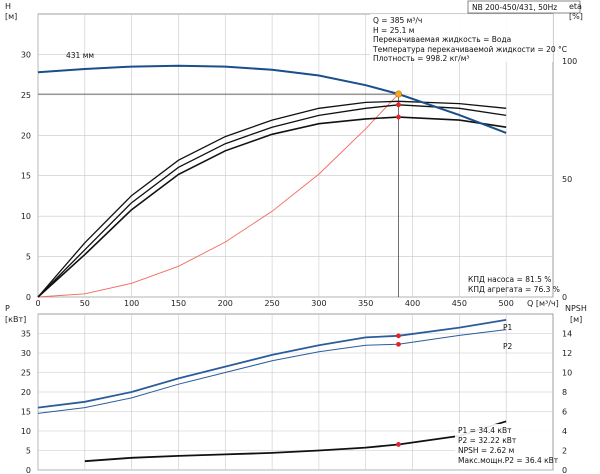 This screenshot has width=600, height=474. Describe the element at coordinates (442, 39) in the screenshot. I see `info-liquid: Перекачиваемая жидкость = Вода` at that location.